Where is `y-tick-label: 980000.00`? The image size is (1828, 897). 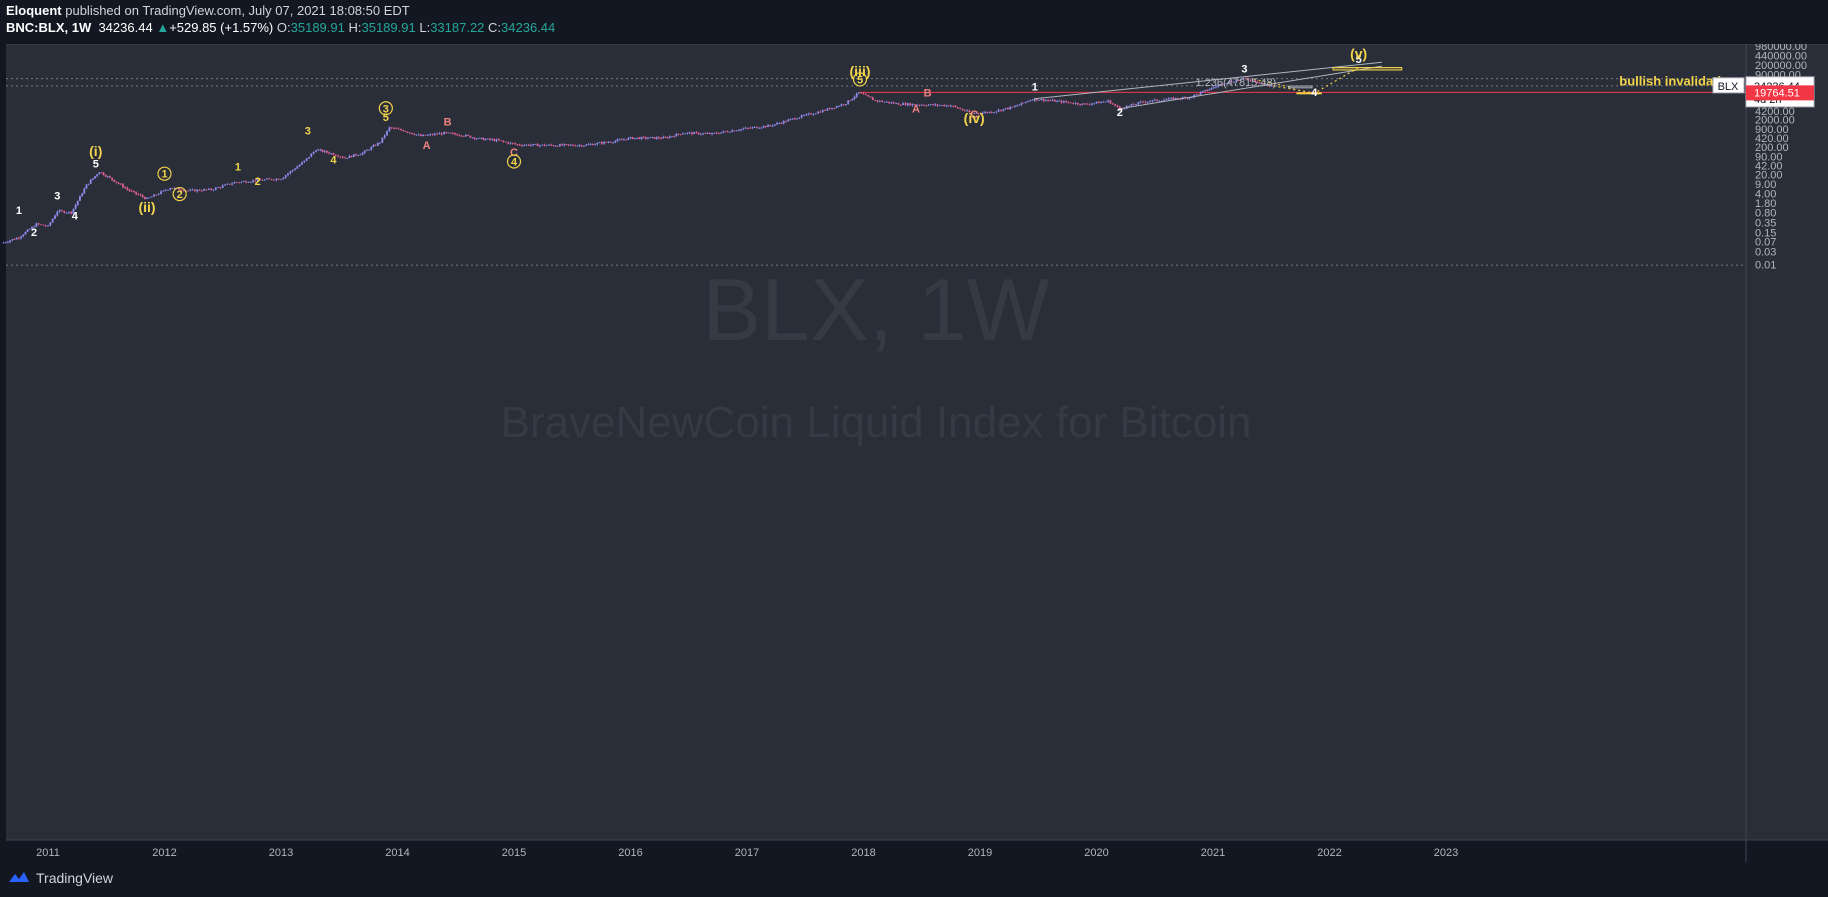 y-tick-label: 980000.00 is located at coordinates (1781, 48).